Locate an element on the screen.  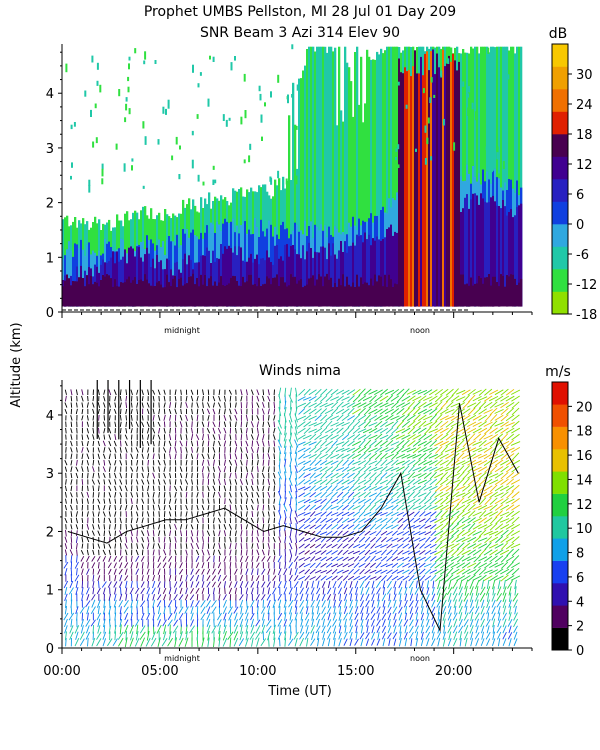
wind-colorbar-swatch is located at coordinates (560, 527).